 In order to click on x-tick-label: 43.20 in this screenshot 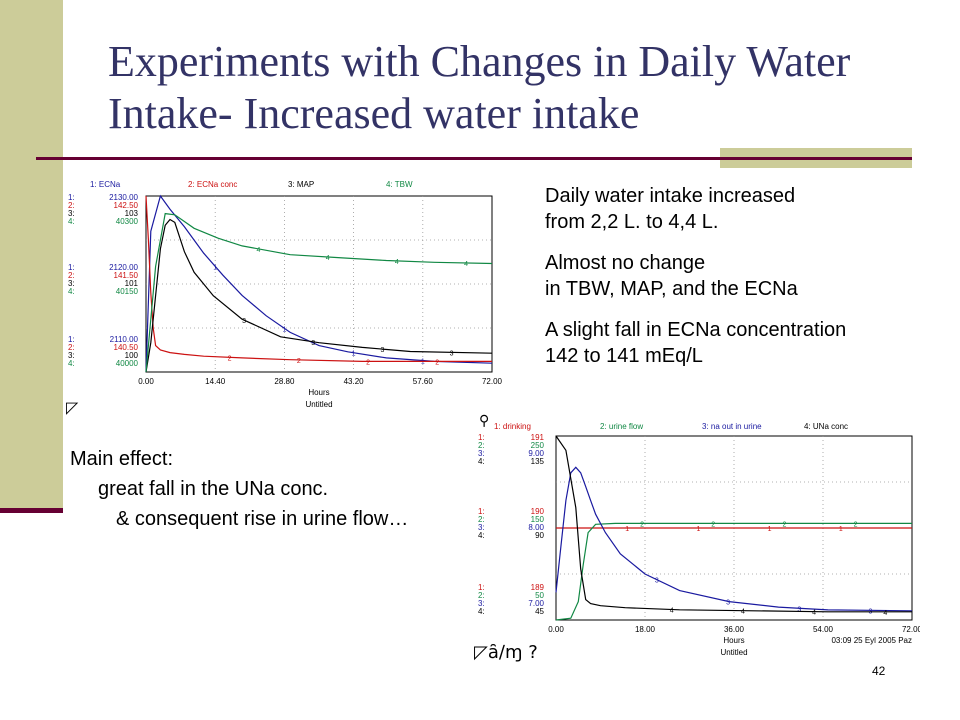, I will do `click(354, 381)`.